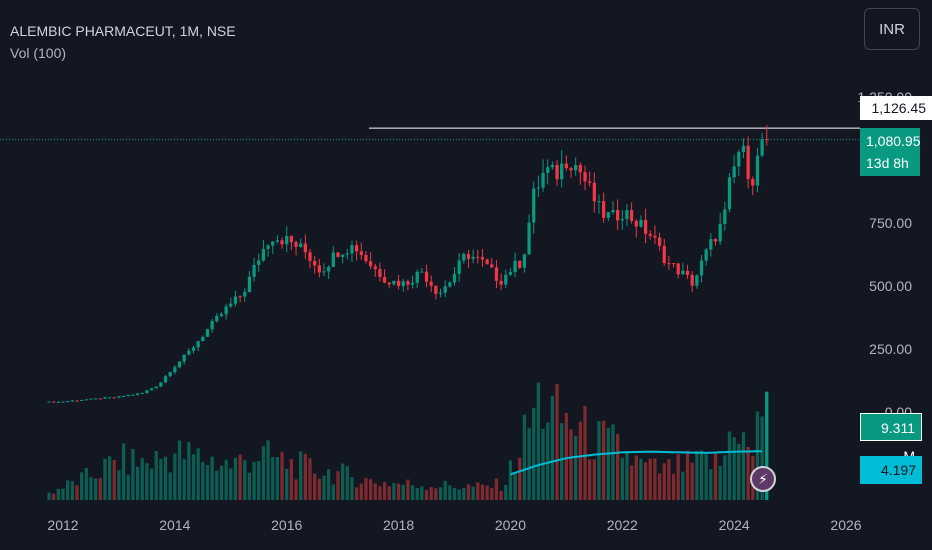 This screenshot has width=932, height=550. I want to click on time-tick-label: 2012, so click(63, 525).